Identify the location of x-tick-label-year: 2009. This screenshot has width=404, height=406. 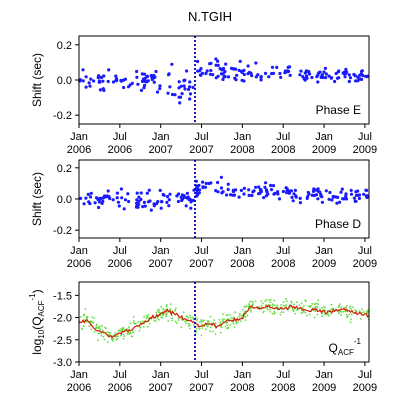
(324, 388).